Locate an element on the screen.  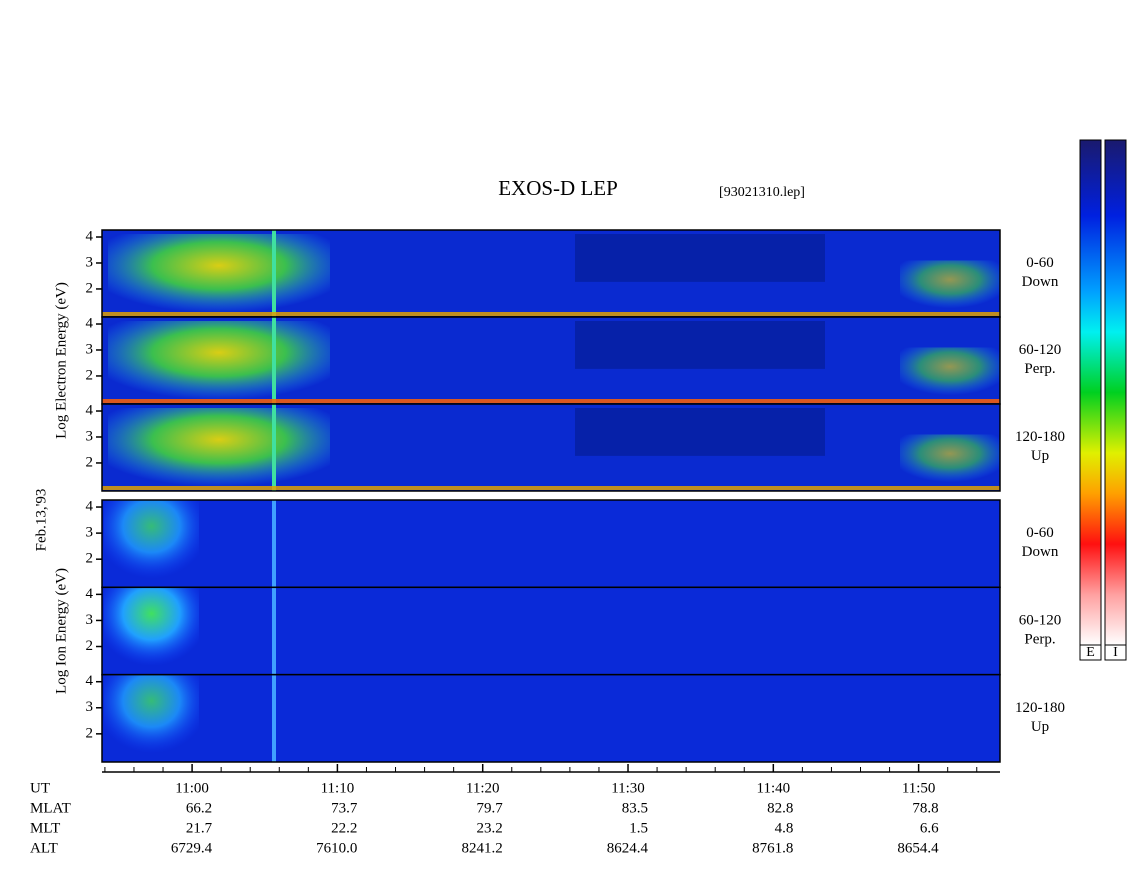
x-tick-label: 11:00 is located at coordinates (192, 788).